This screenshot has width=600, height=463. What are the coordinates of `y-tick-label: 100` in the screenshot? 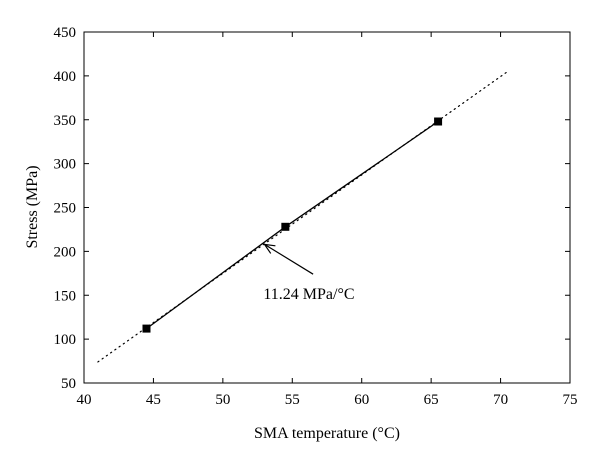 It's located at (65, 340).